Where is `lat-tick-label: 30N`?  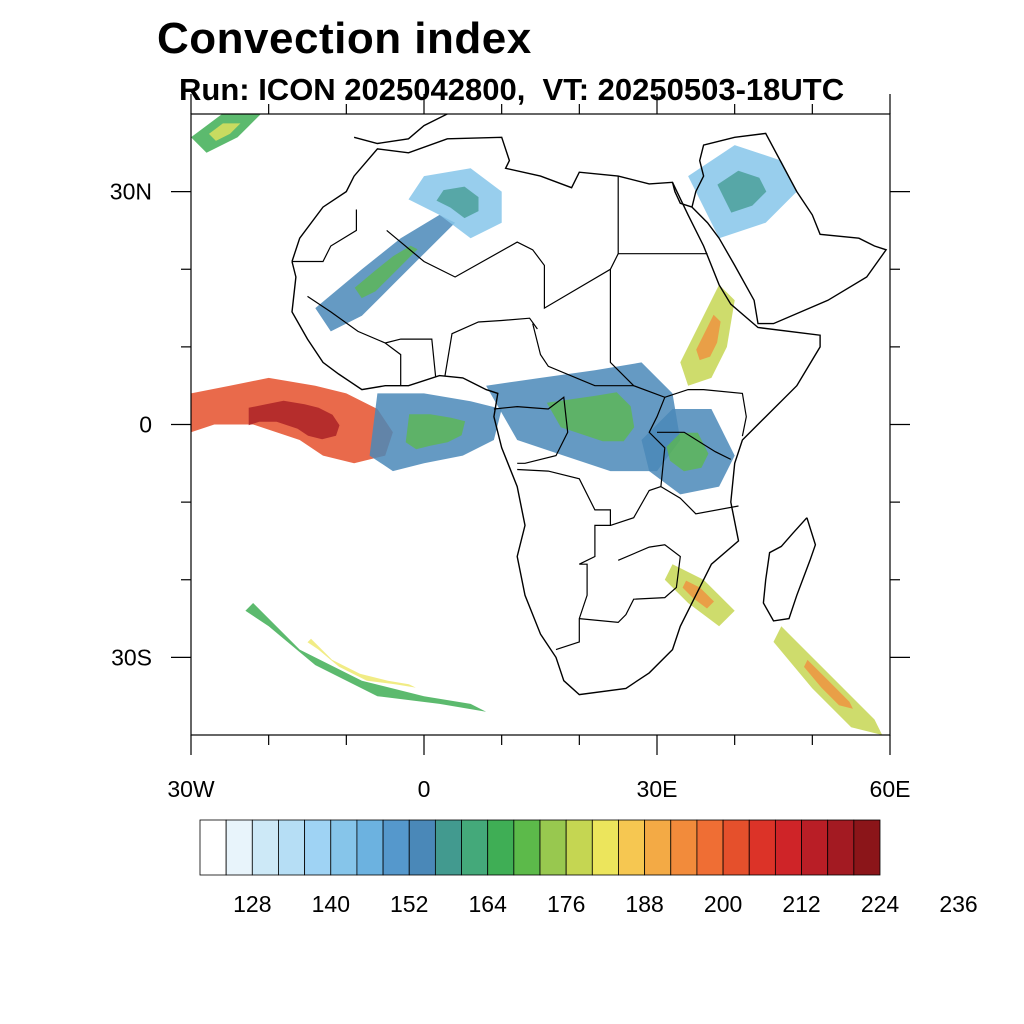
lat-tick-label: 30N is located at coordinates (131, 192).